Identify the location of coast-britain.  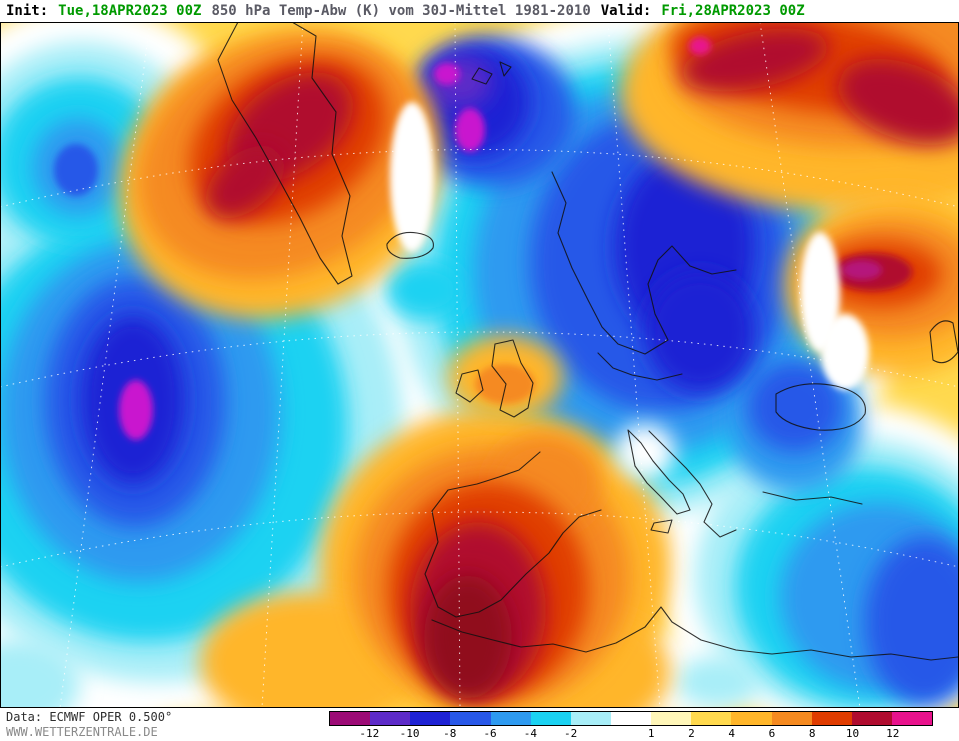
(512, 378).